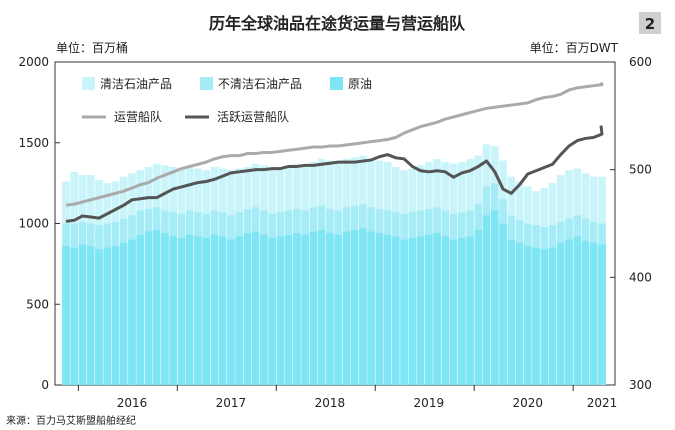 This screenshot has height=430, width=675. I want to click on right-tick-label-600: 600, so click(640, 62).